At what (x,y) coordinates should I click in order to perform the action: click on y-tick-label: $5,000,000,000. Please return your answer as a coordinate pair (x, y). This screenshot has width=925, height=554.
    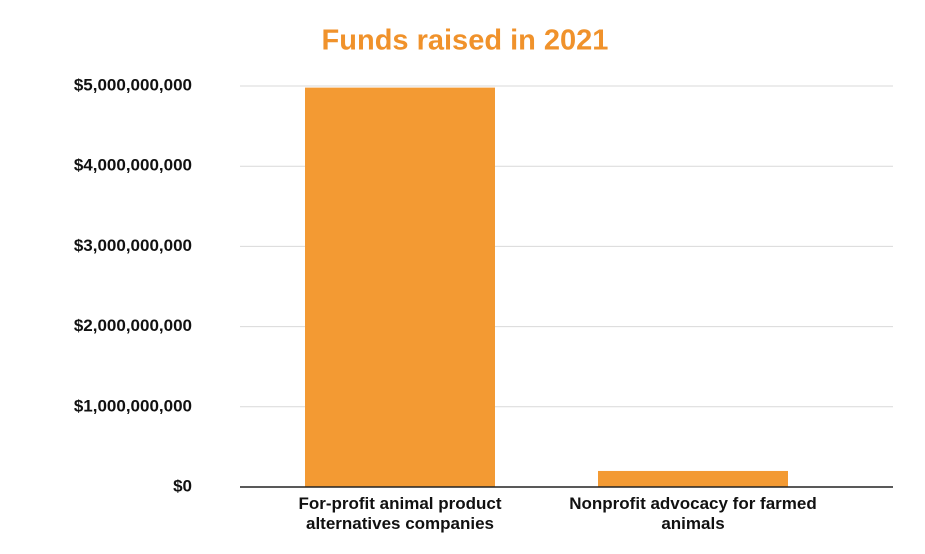
    Looking at the image, I should click on (133, 84).